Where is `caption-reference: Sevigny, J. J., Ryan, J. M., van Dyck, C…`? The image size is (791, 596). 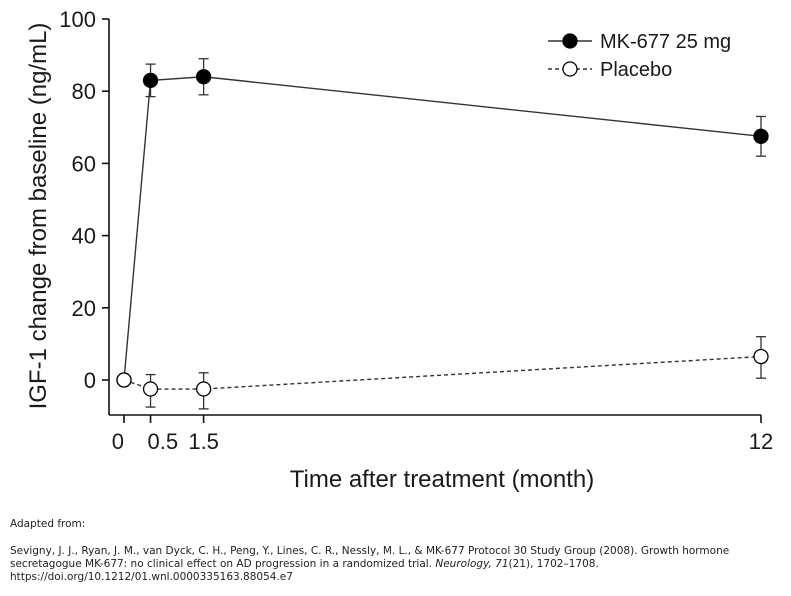
caption-reference: Sevigny, J. J., Ryan, J. M., van Dyck, C… is located at coordinates (395, 564).